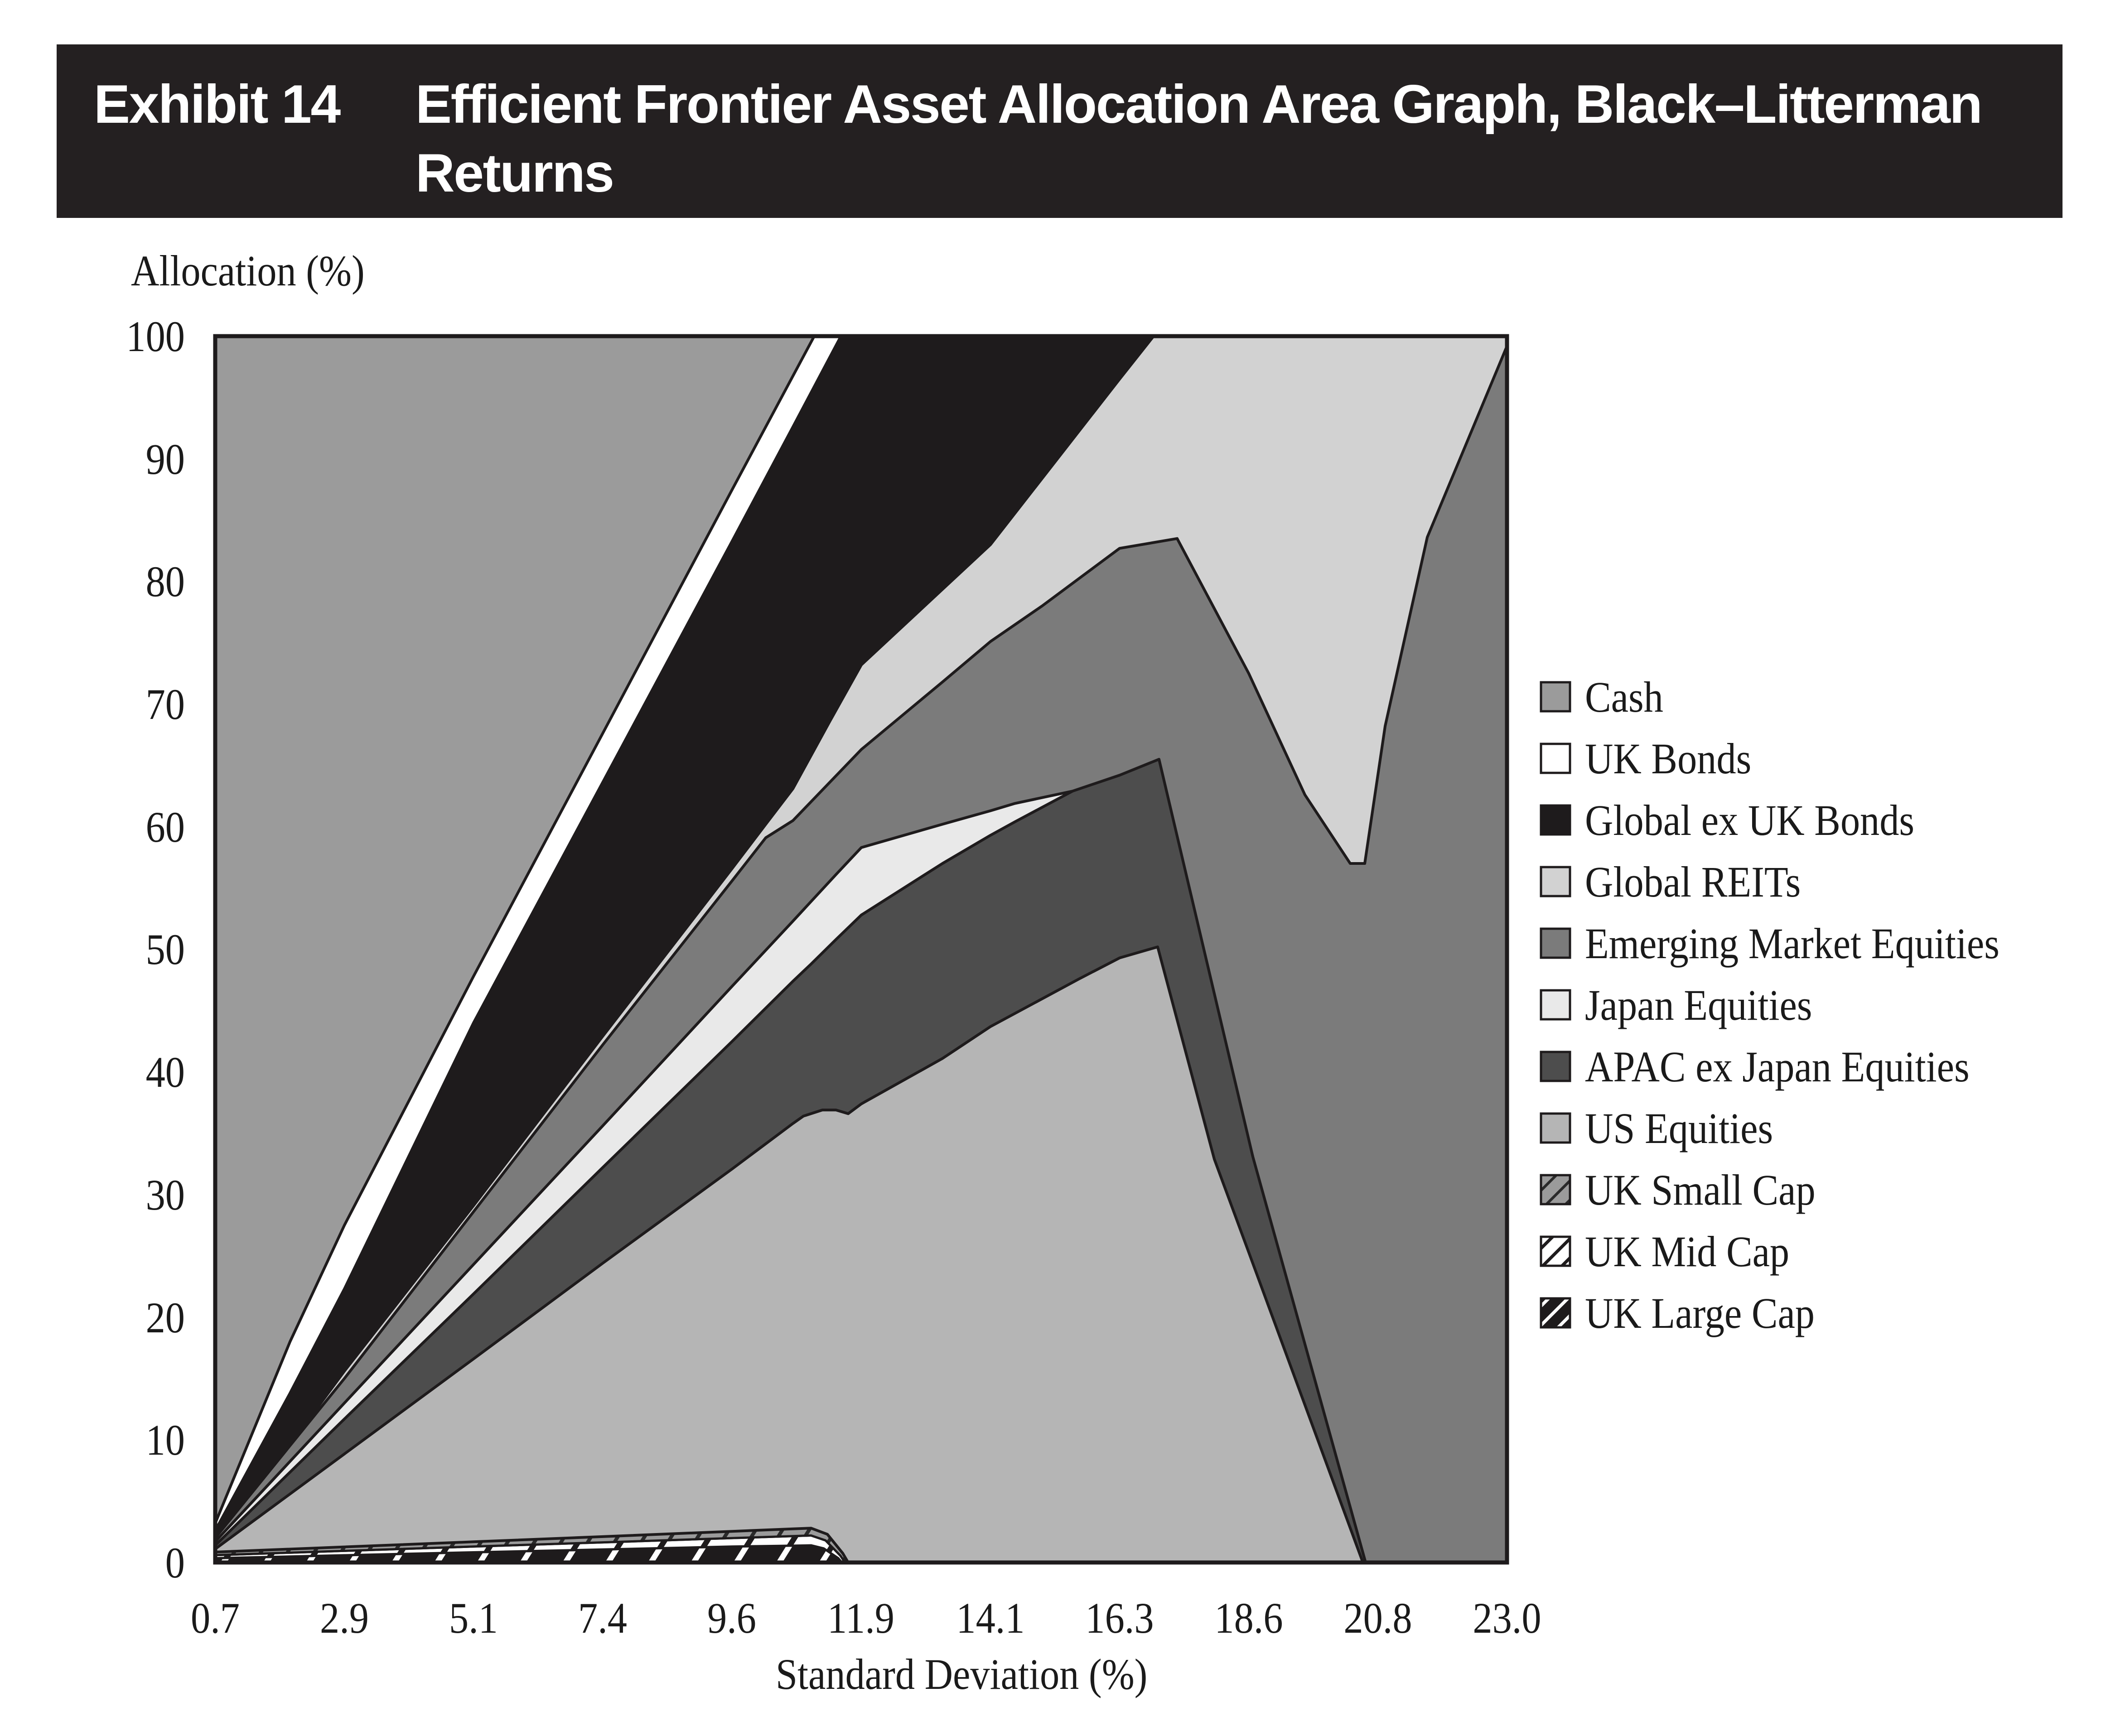 This screenshot has width=2106, height=1736. What do you see at coordinates (166, 1440) in the screenshot?
I see `svg-text: 10` at bounding box center [166, 1440].